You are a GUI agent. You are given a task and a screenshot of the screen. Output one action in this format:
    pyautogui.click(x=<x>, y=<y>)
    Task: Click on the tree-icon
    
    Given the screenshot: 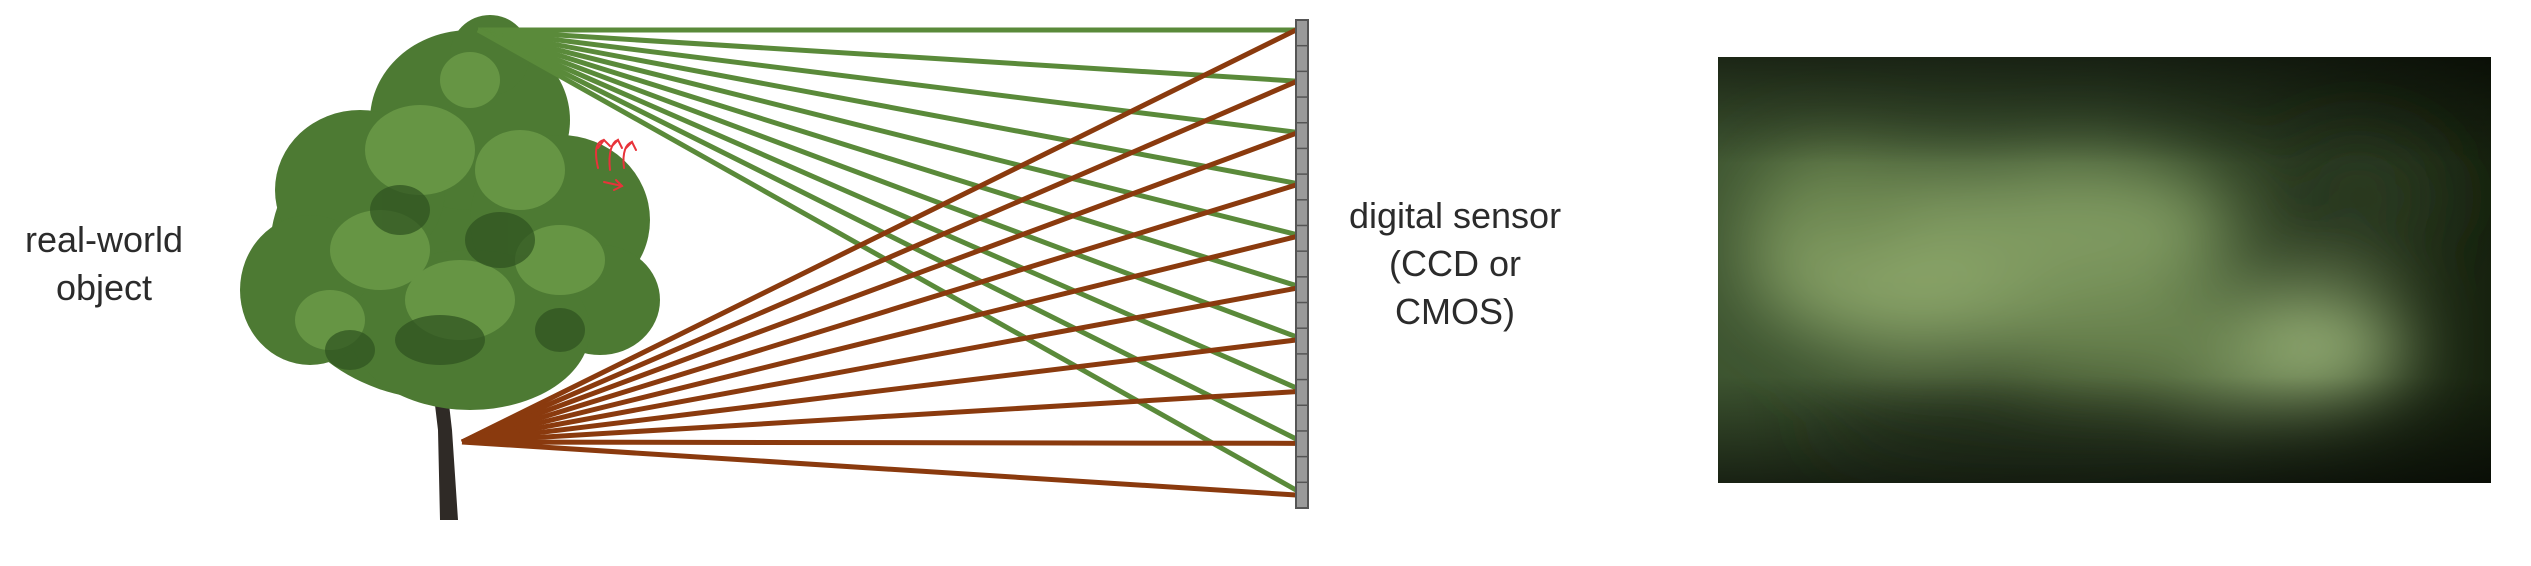 What is the action you would take?
    pyautogui.click(x=450, y=267)
    